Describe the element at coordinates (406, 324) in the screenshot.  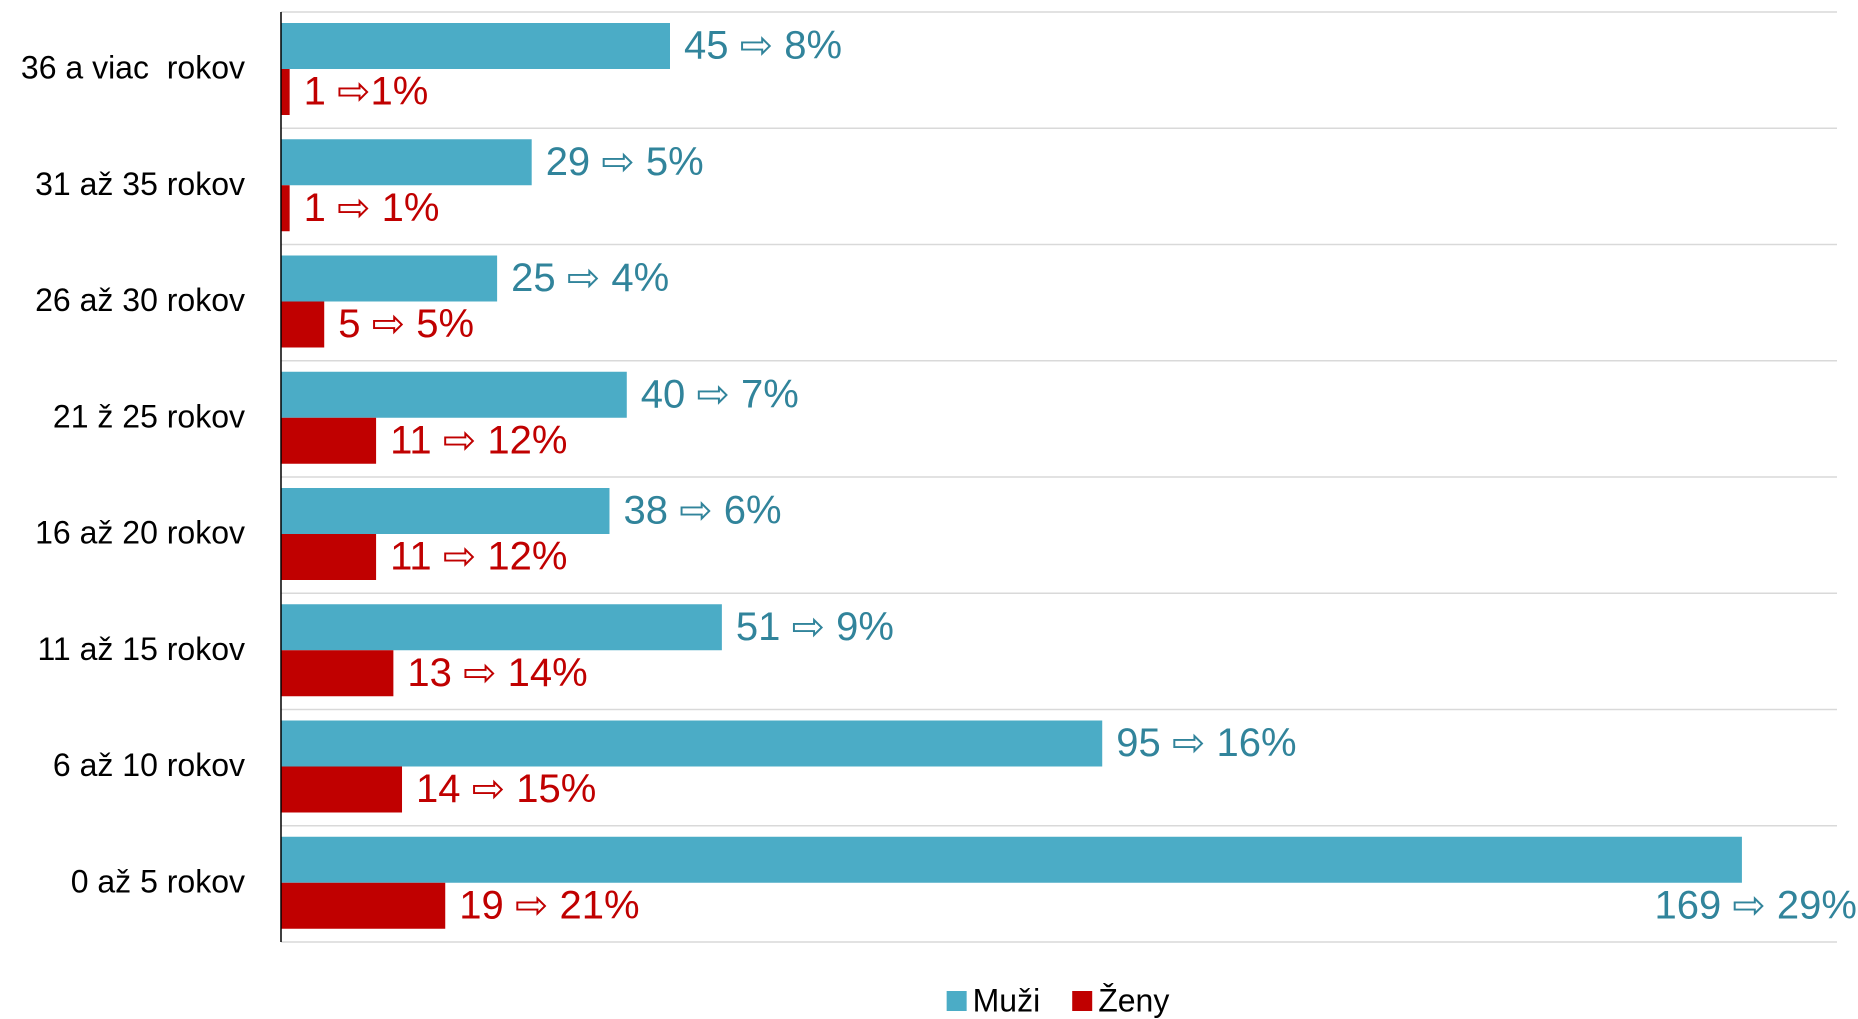
I see `value-label: 5 ⇨ 5%` at that location.